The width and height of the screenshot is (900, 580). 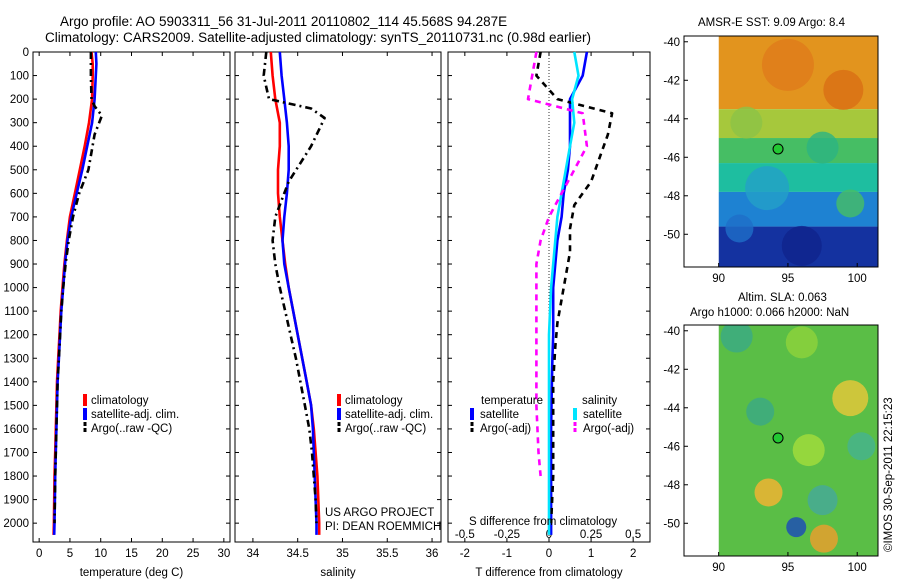 I want to click on legend-label-s-satellite: satellite, so click(x=602, y=415).